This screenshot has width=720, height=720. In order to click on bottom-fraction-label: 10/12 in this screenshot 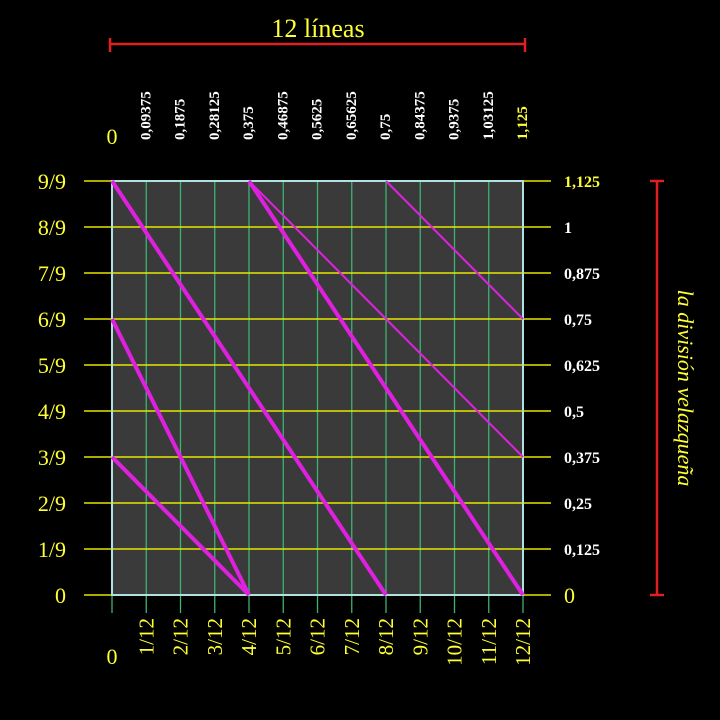, I will do `click(455, 642)`.